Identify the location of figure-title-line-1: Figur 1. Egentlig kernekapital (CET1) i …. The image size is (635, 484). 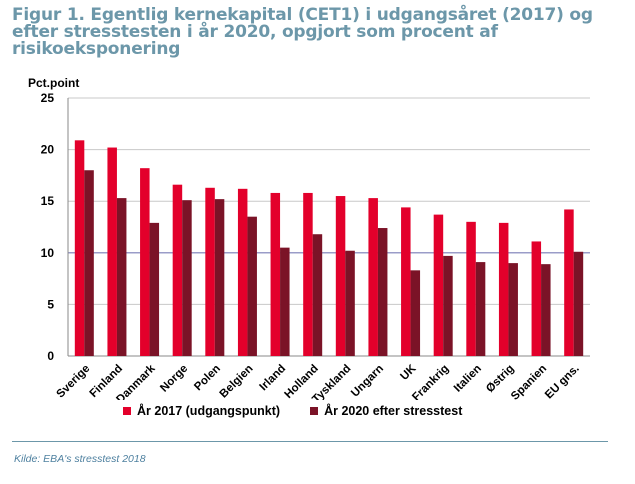
(302, 15).